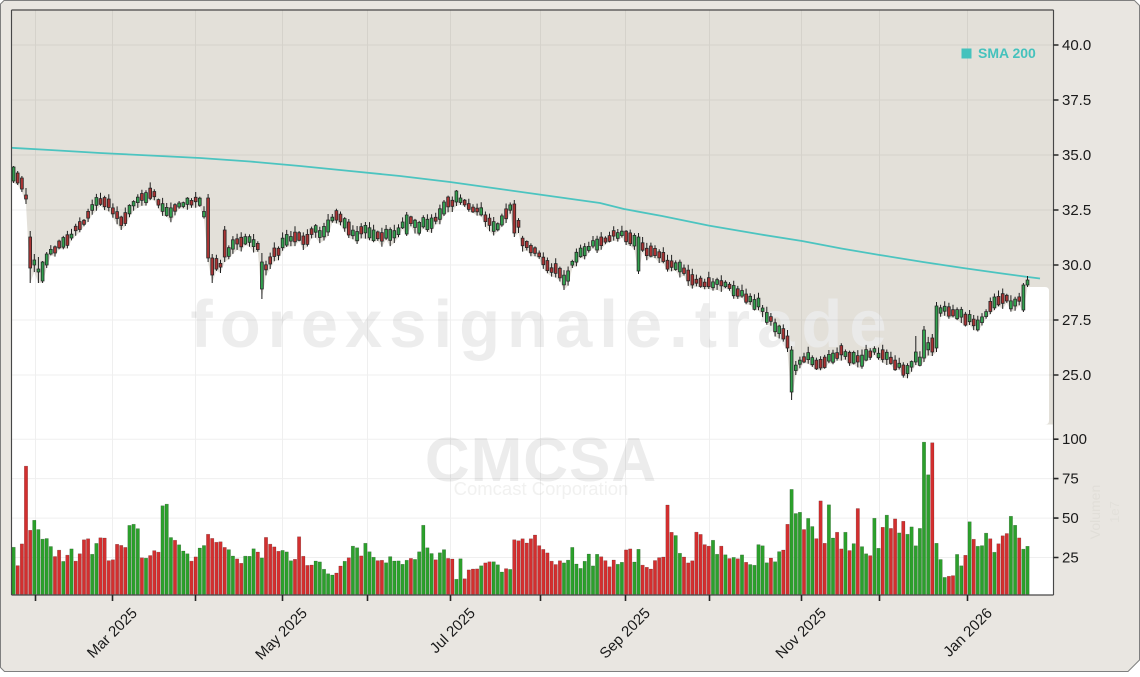  Describe the element at coordinates (1076, 210) in the screenshot. I see `svg-text: 32.5` at that location.